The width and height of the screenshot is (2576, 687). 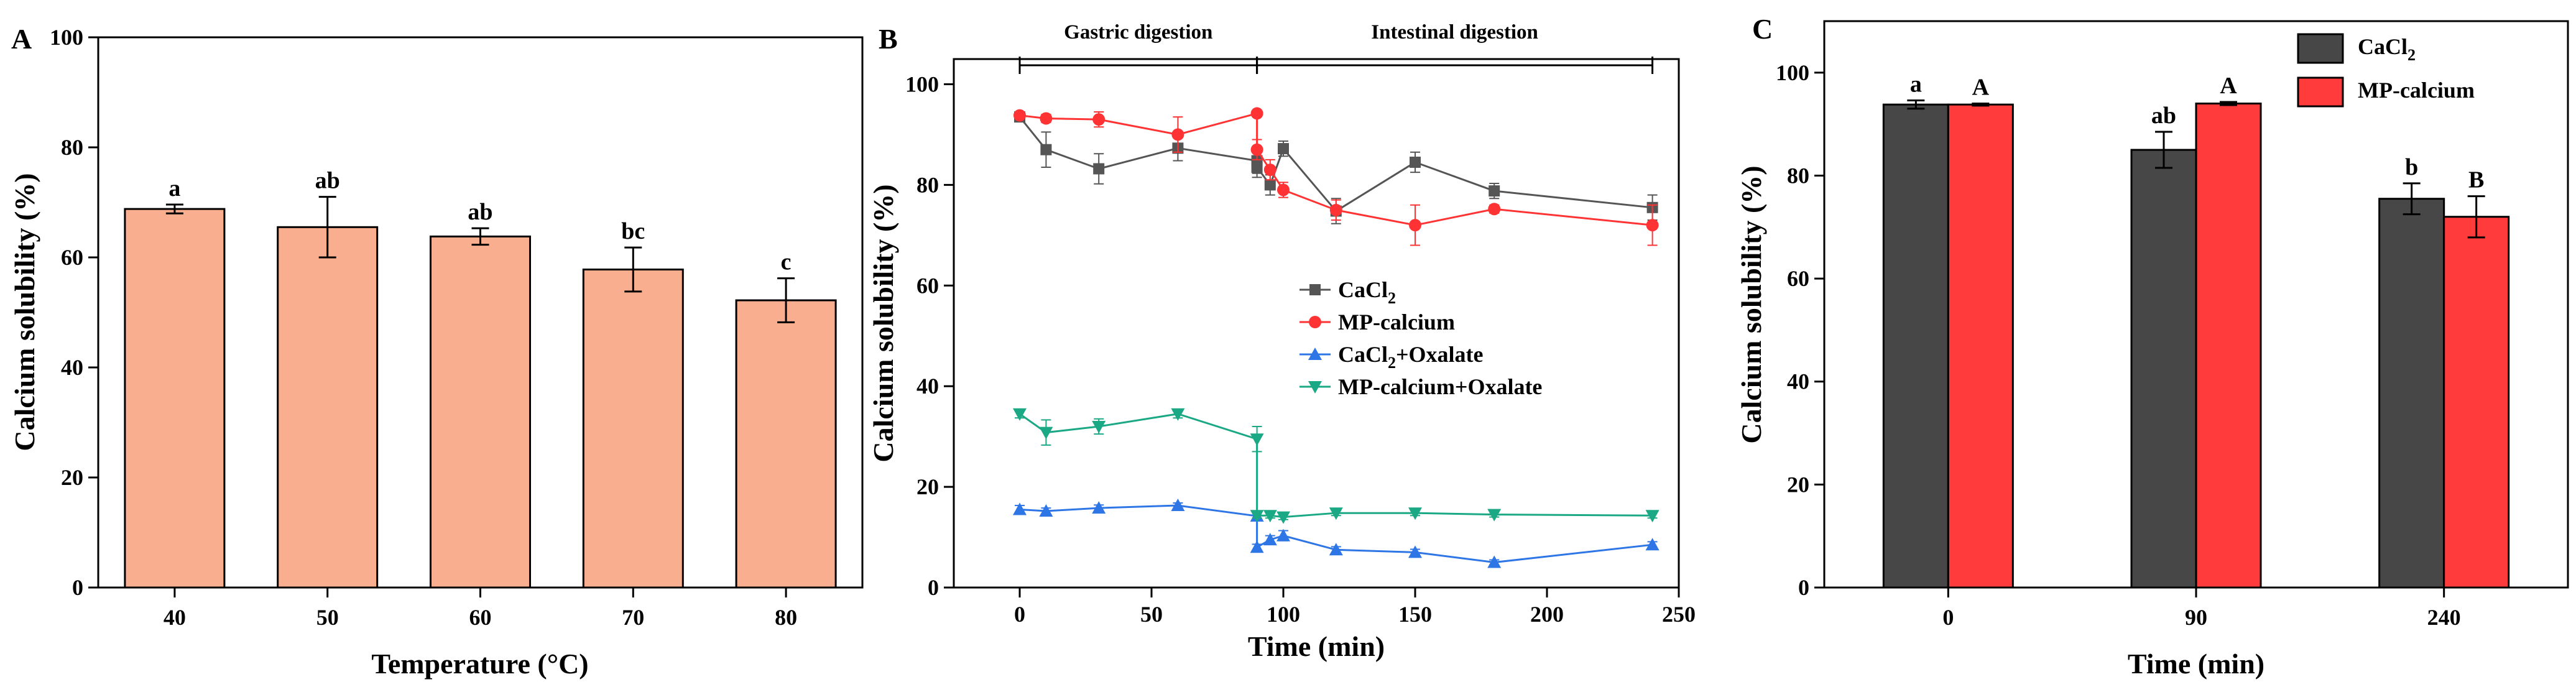 What do you see at coordinates (927, 486) in the screenshot?
I see `panel-b-y-tick-label: 20` at bounding box center [927, 486].